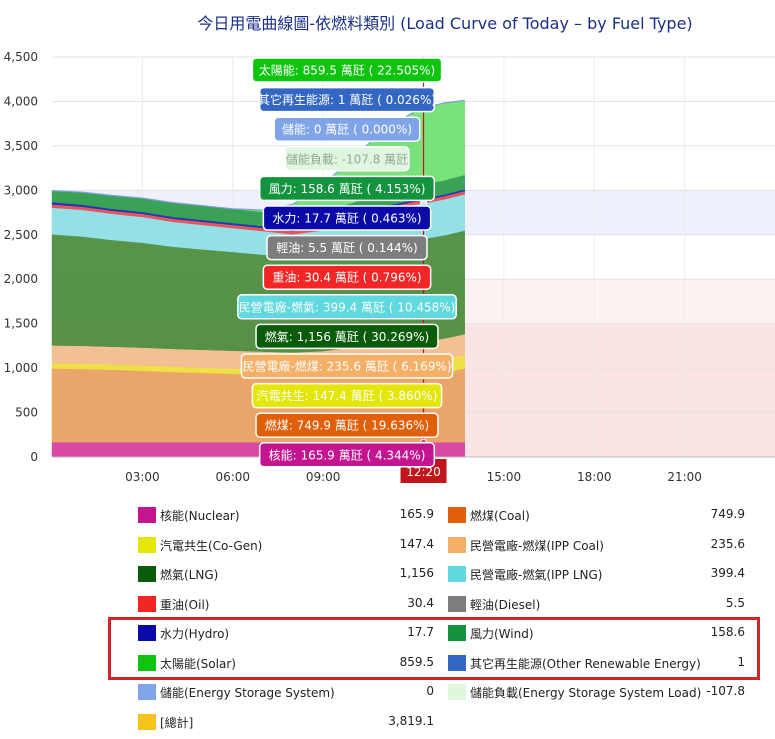 The image size is (775, 739). I want to click on legend-value: 30.4, so click(420, 602).